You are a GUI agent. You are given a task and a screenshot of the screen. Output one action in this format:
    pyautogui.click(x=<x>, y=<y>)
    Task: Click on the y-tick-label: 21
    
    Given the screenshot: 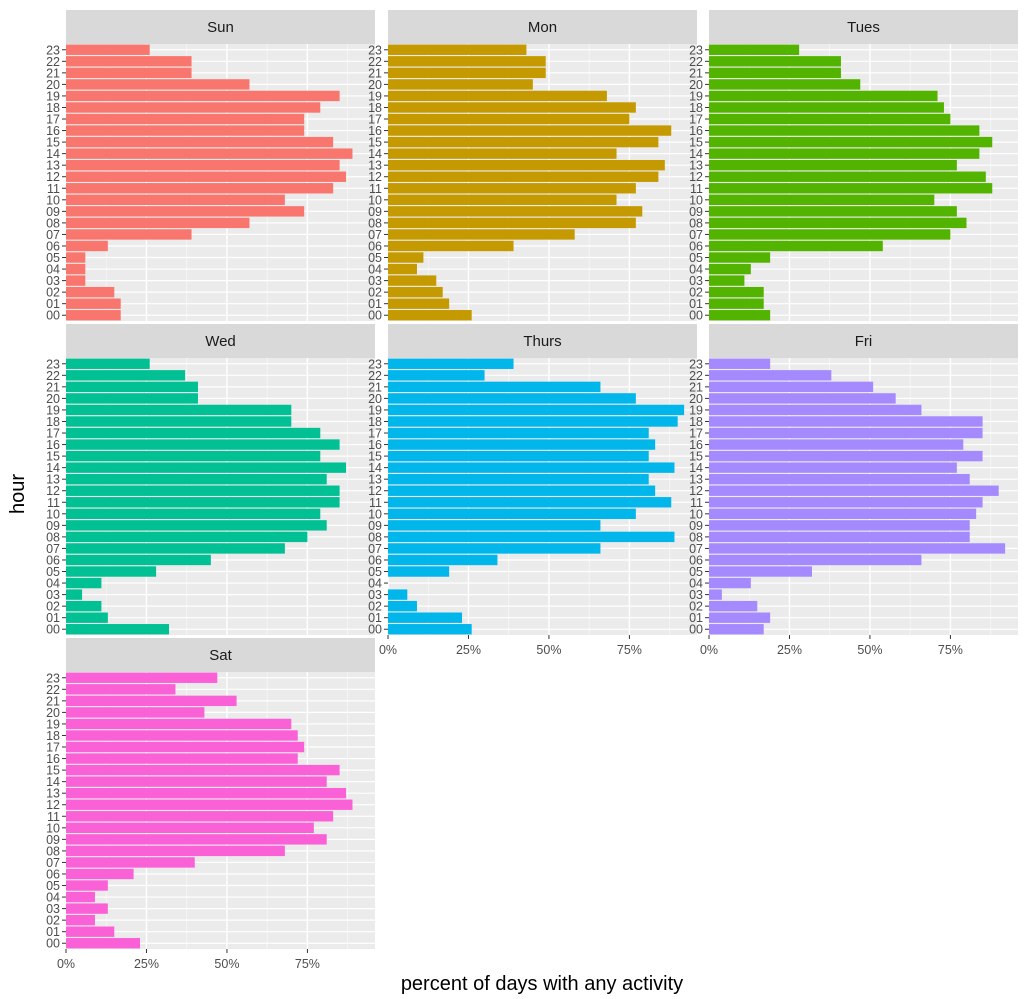 What is the action you would take?
    pyautogui.click(x=53, y=73)
    